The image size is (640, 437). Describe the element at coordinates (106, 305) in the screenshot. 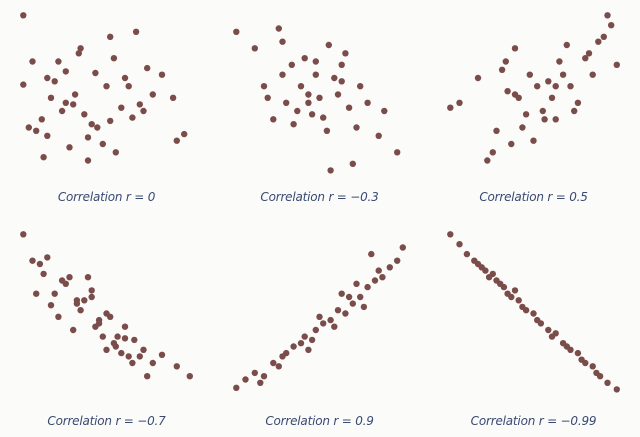

I see `scatter-plot-rneg07` at that location.